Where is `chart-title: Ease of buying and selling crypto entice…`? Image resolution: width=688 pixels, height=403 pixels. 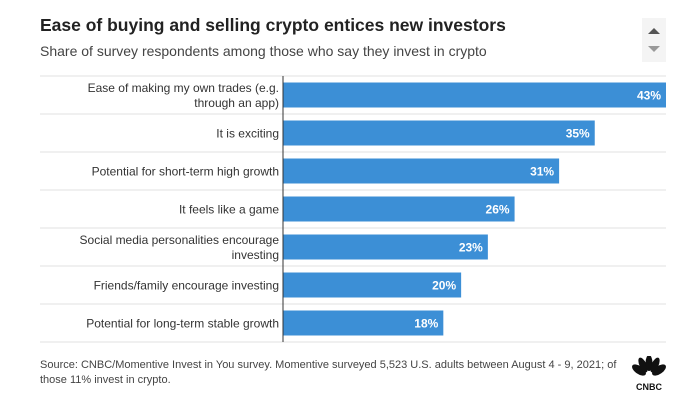
chart-title: Ease of buying and selling crypto entice… is located at coordinates (273, 25).